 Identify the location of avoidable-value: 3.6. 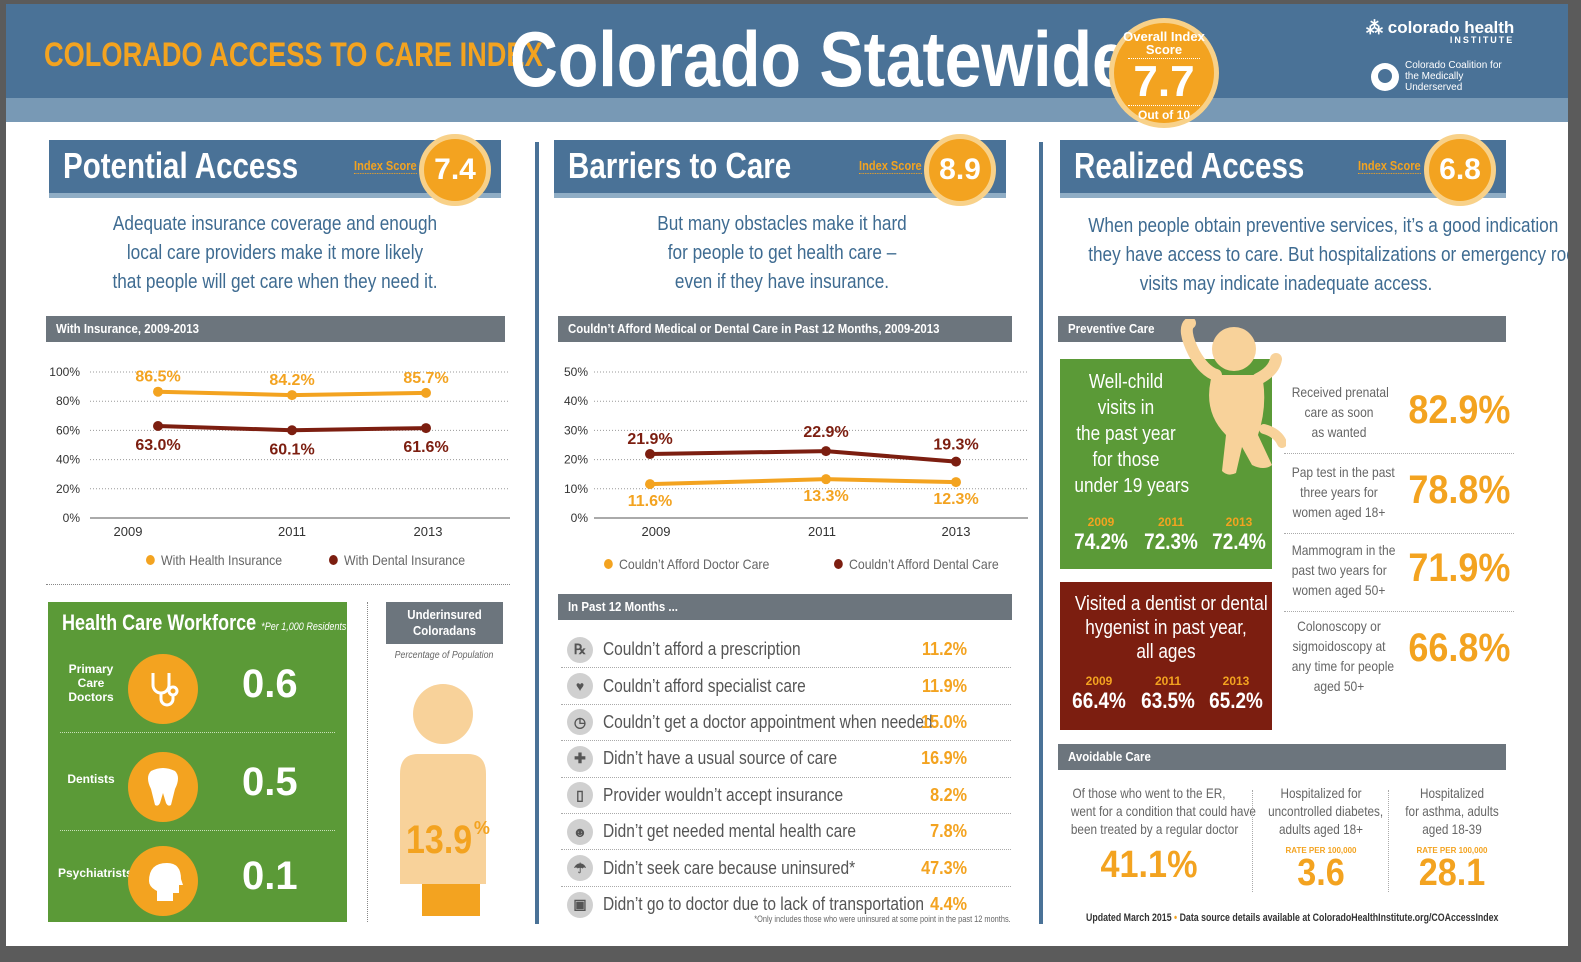
(1321, 873).